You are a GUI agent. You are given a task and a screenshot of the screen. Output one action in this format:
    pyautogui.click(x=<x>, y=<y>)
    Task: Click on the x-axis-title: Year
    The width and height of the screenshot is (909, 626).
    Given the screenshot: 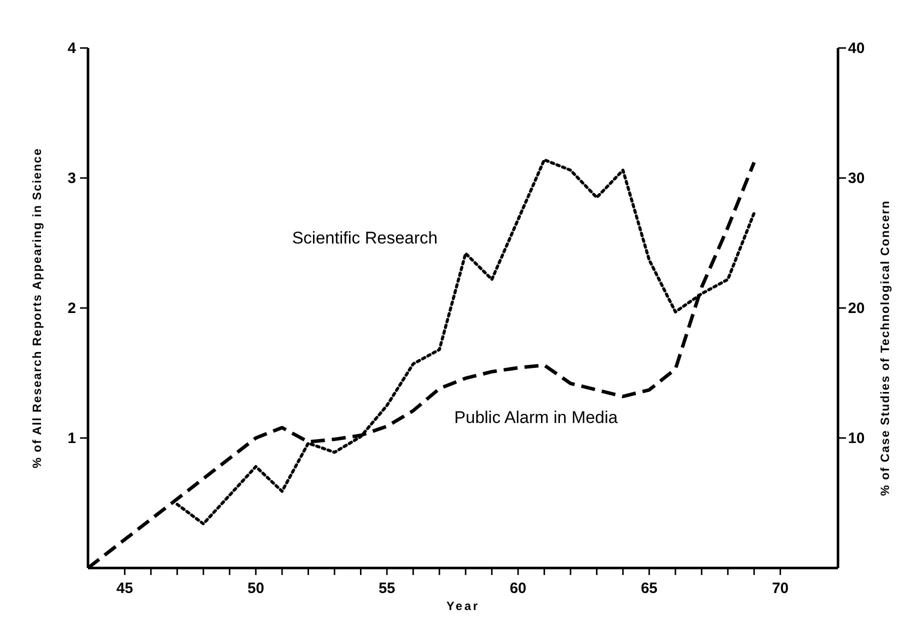 What is the action you would take?
    pyautogui.click(x=463, y=606)
    